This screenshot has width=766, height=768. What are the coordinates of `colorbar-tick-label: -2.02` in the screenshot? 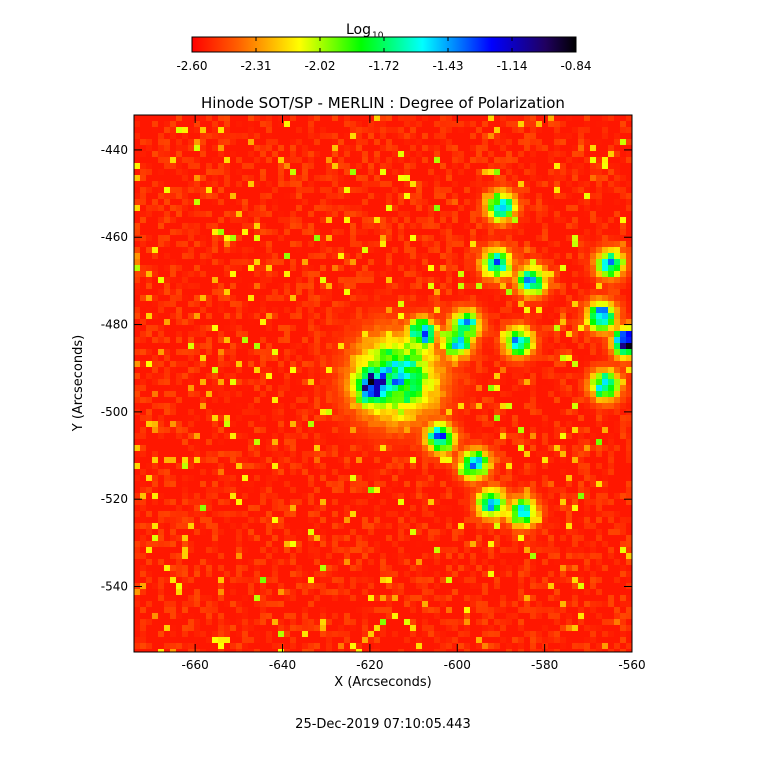 It's located at (319, 66).